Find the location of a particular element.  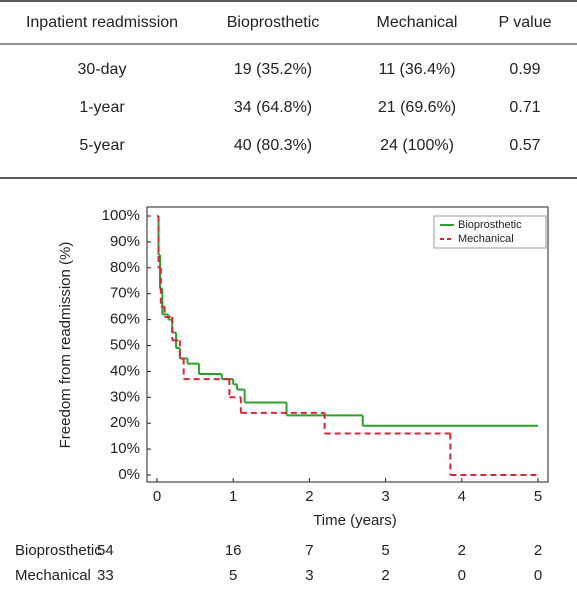

table-header-cell: P value is located at coordinates (524, 22).